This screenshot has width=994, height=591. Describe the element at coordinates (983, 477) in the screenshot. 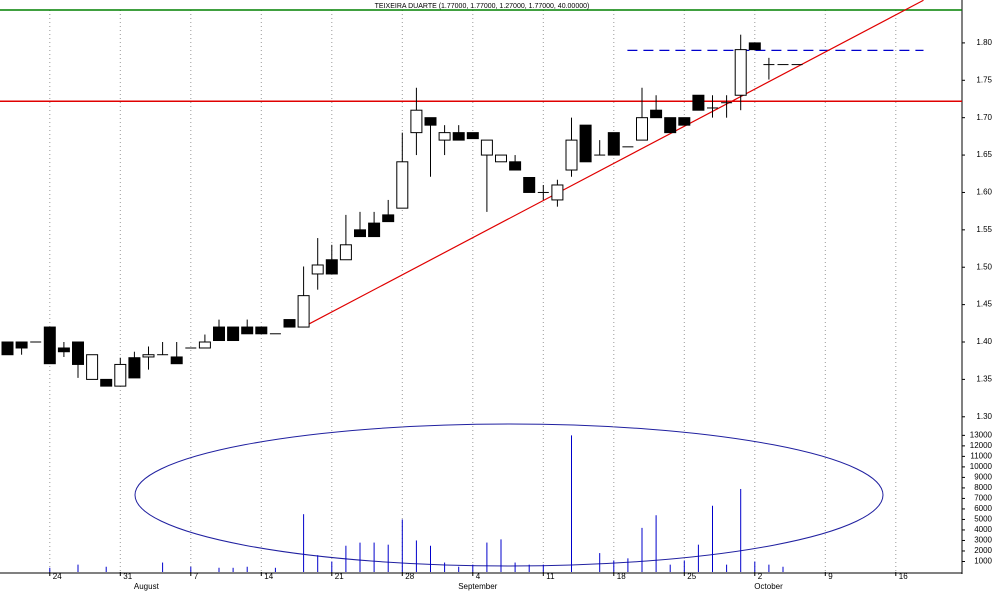

I see `y2-tick-label: 9000` at that location.